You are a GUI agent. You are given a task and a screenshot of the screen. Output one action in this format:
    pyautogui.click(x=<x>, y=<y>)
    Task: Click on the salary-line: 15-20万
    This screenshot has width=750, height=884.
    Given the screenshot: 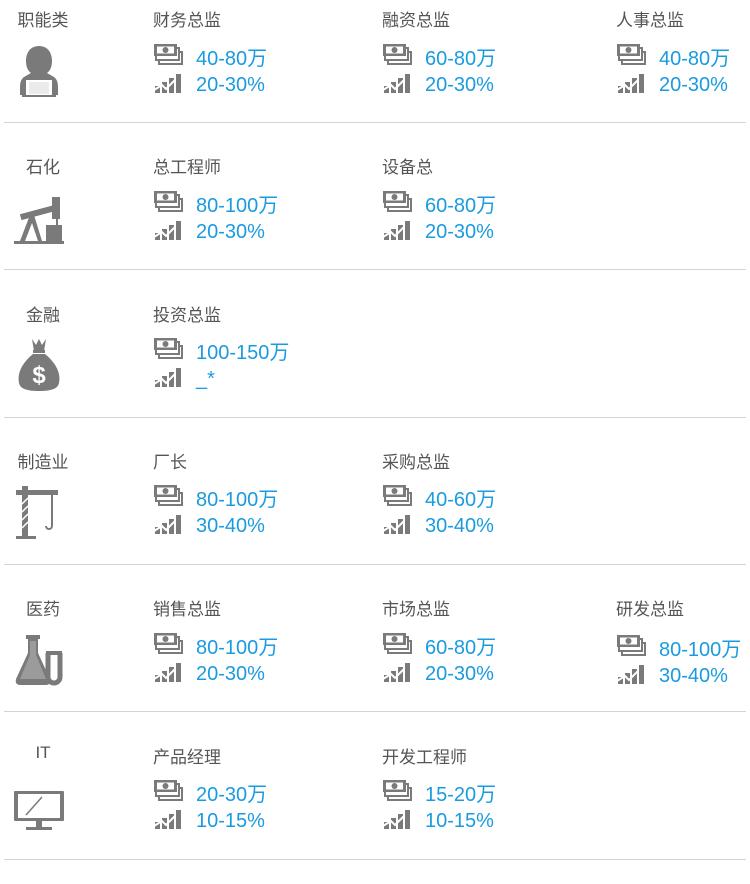 What is the action you would take?
    pyautogui.click(x=439, y=793)
    